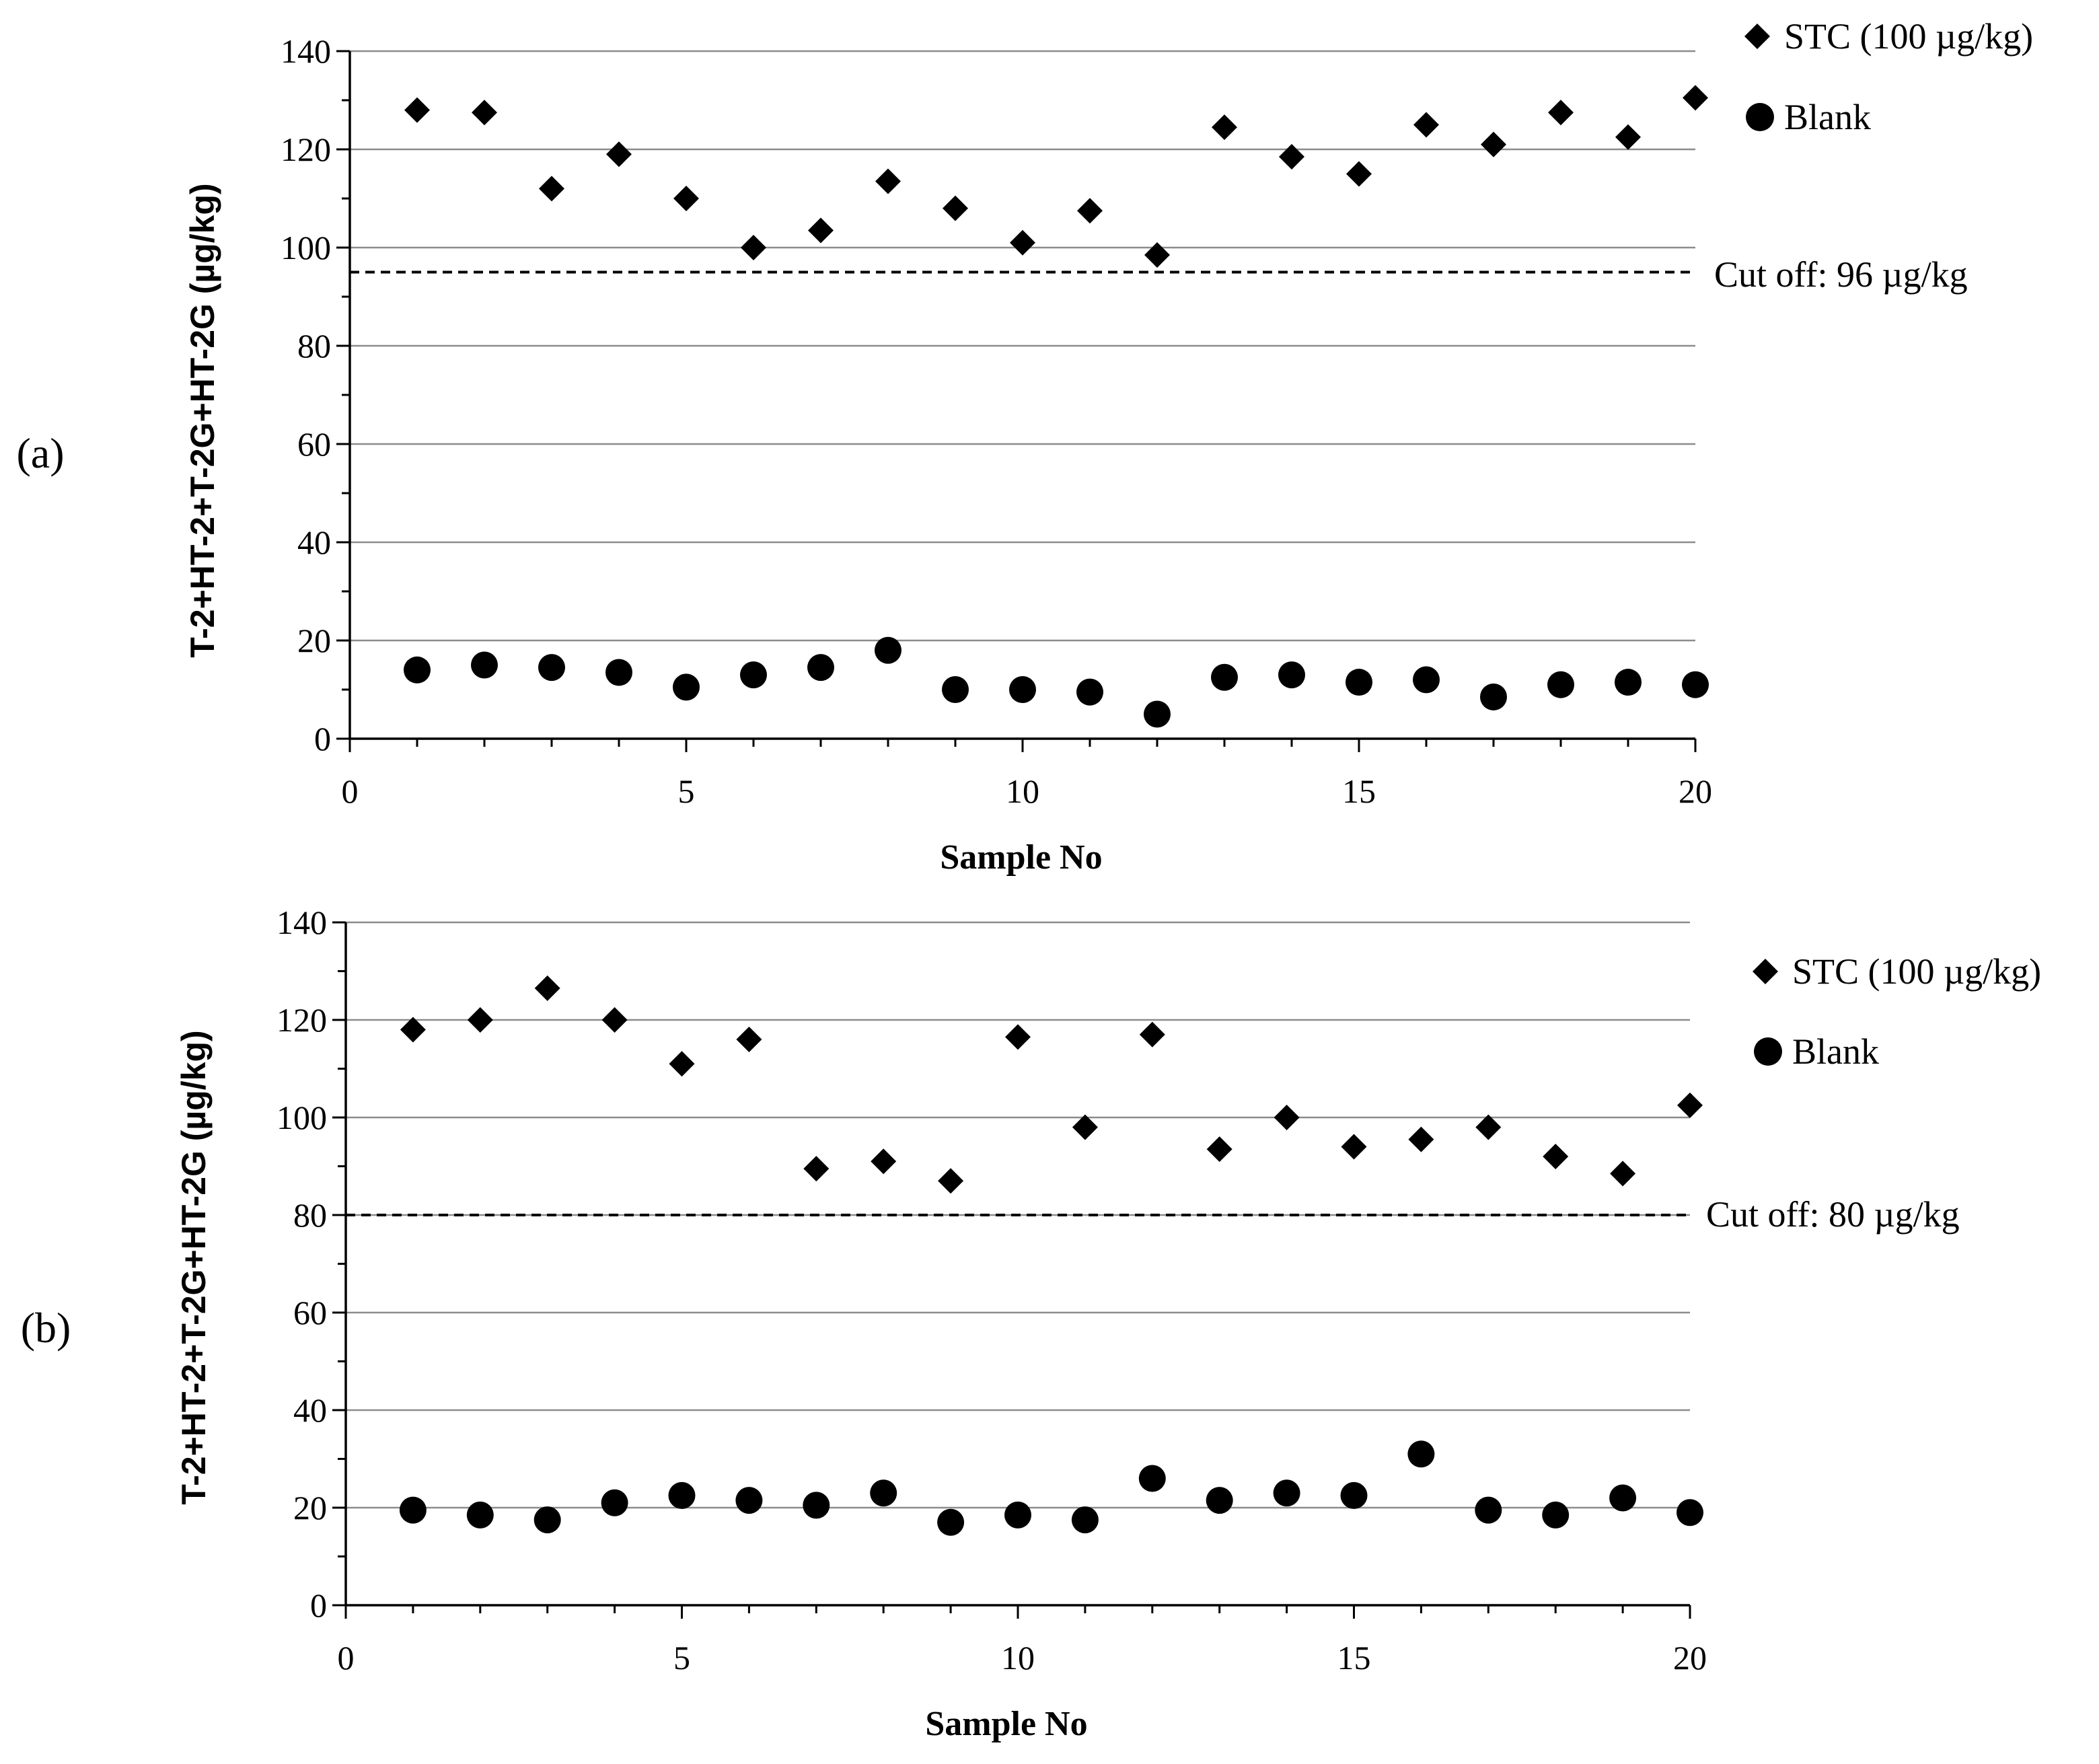 Image resolution: width=2099 pixels, height=1764 pixels. I want to click on panel-b-x-tick-label: 0, so click(347, 1658).